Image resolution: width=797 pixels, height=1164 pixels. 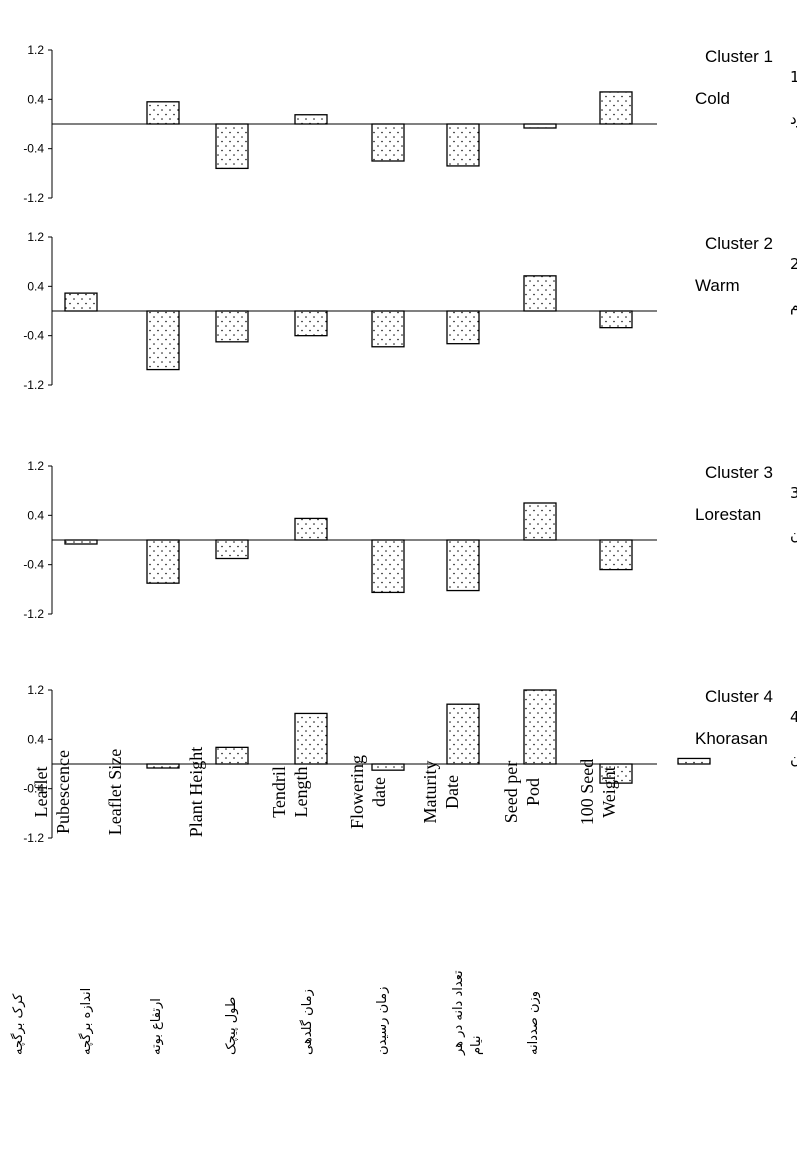 What do you see at coordinates (511, 792) in the screenshot?
I see `category-label-line: Seed per` at bounding box center [511, 792].